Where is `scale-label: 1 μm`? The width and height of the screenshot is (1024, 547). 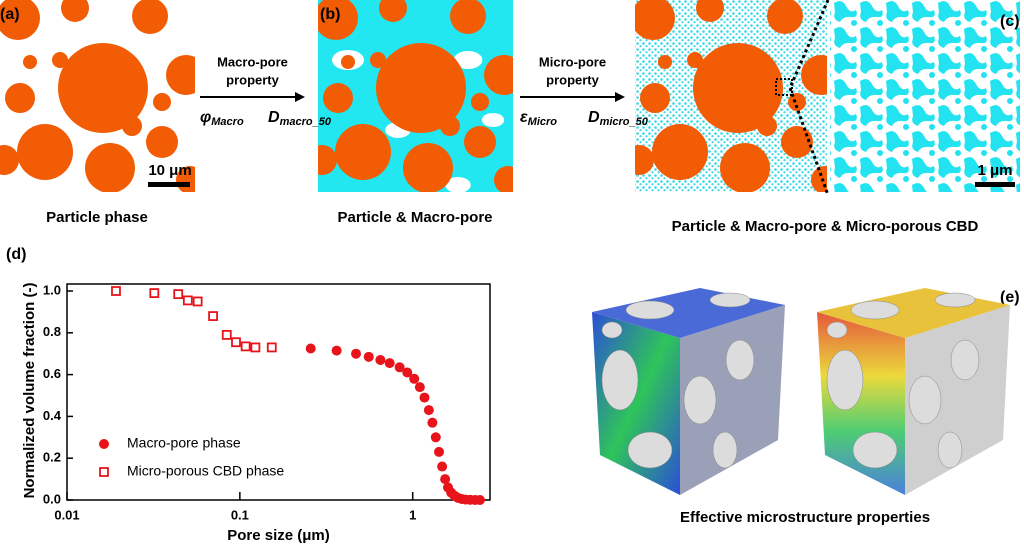 scale-label: 1 μm is located at coordinates (994, 170).